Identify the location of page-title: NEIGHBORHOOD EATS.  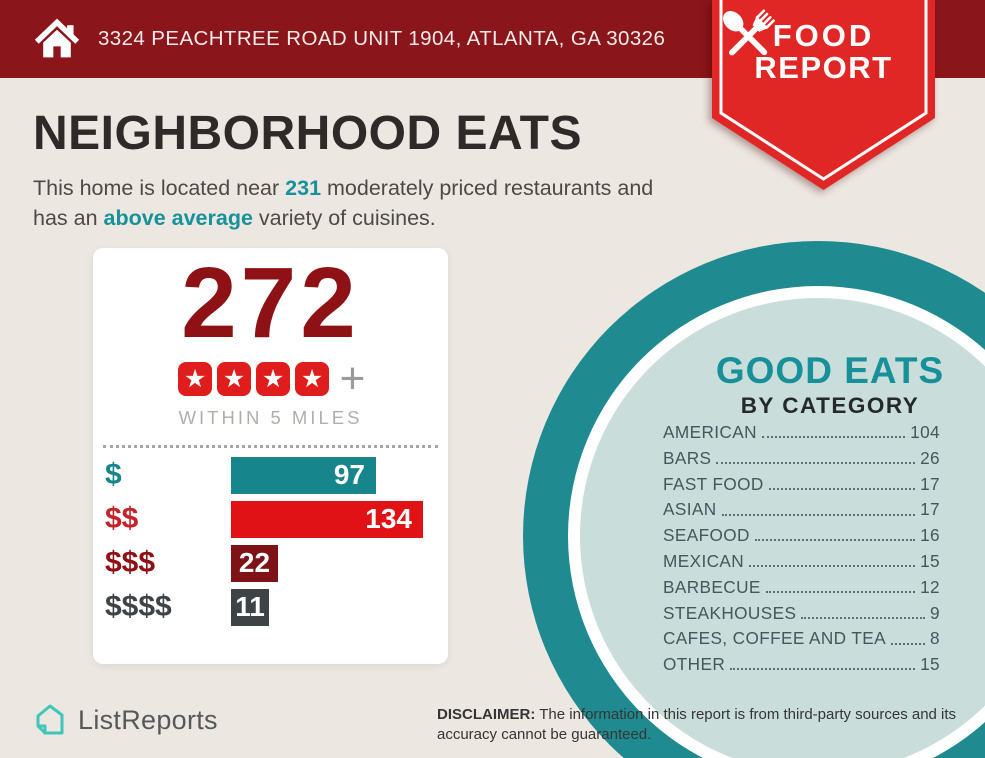
(307, 133).